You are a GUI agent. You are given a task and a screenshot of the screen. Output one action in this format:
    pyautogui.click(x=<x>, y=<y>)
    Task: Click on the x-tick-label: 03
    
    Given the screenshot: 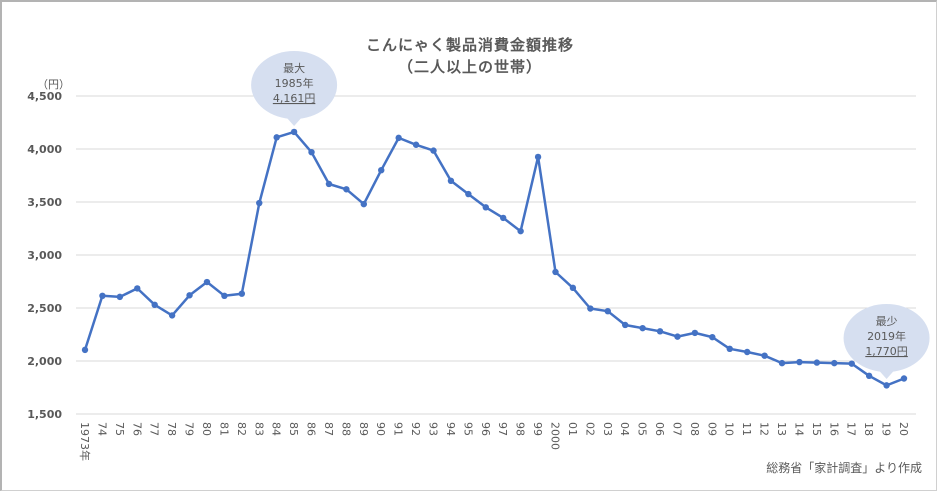 What is the action you would take?
    pyautogui.click(x=607, y=429)
    